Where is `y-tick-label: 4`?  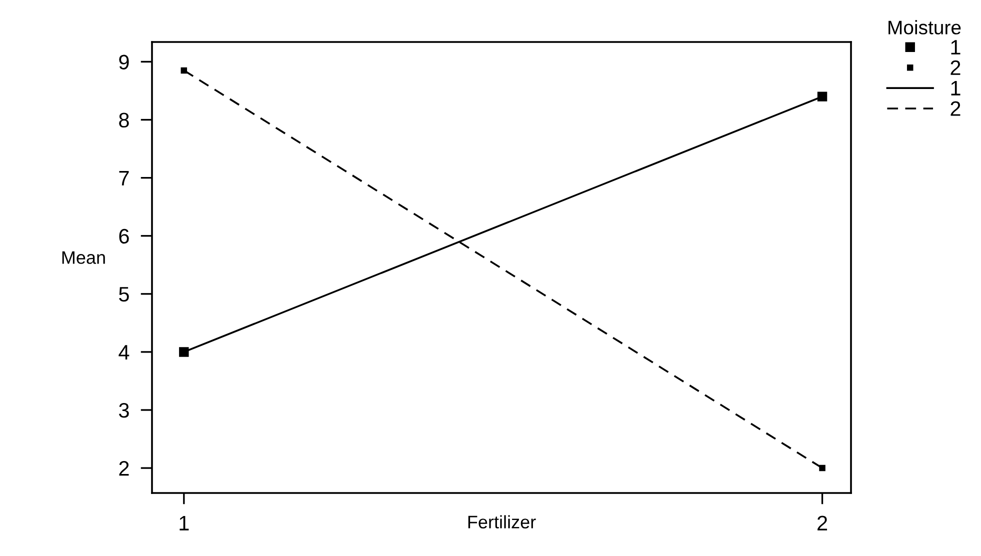
y-tick-label: 4 is located at coordinates (124, 352).